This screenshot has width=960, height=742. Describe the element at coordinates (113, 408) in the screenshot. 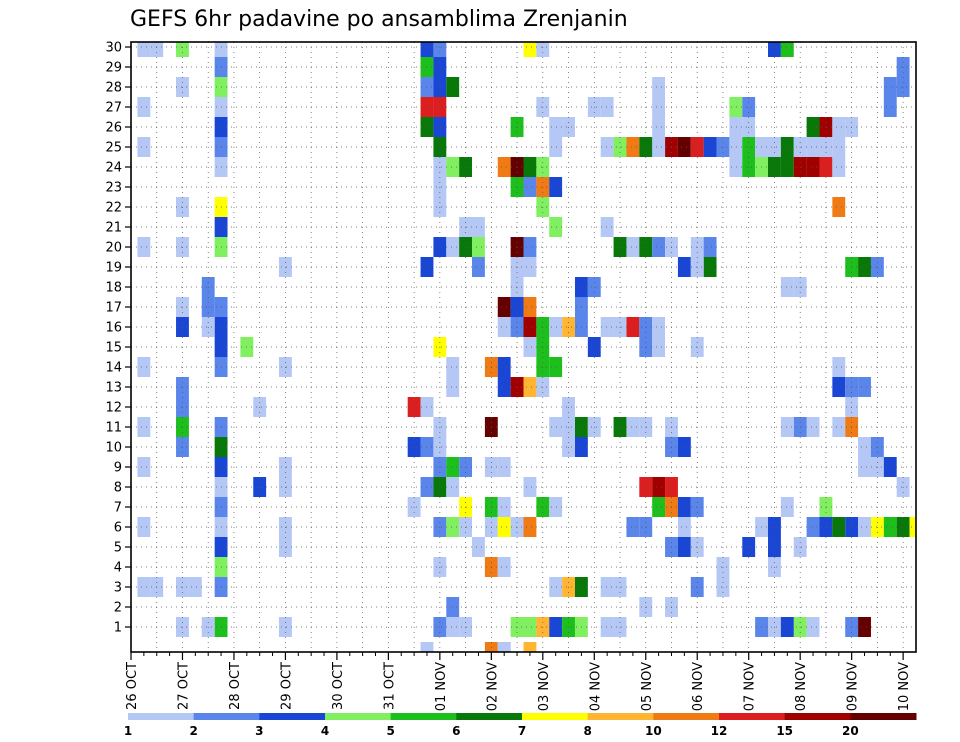

I see `y-tick-label: 12` at that location.